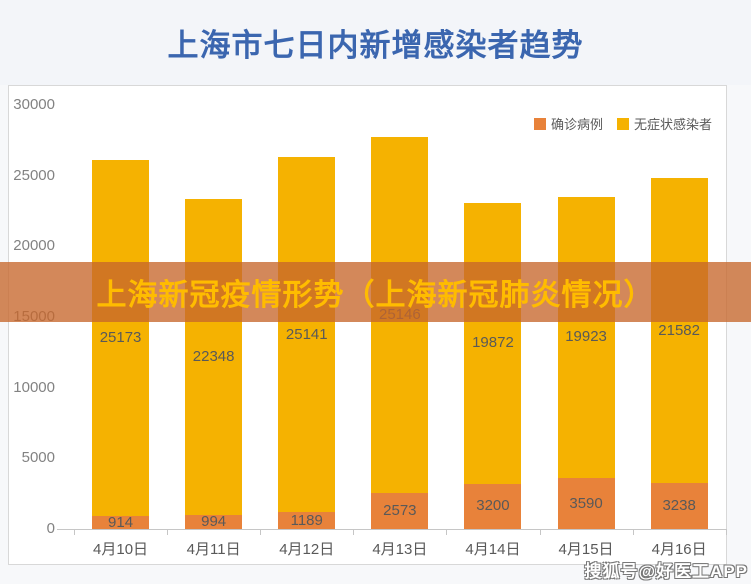 The image size is (751, 584). I want to click on legend: 确诊病例 无症状感染者, so click(622, 123).